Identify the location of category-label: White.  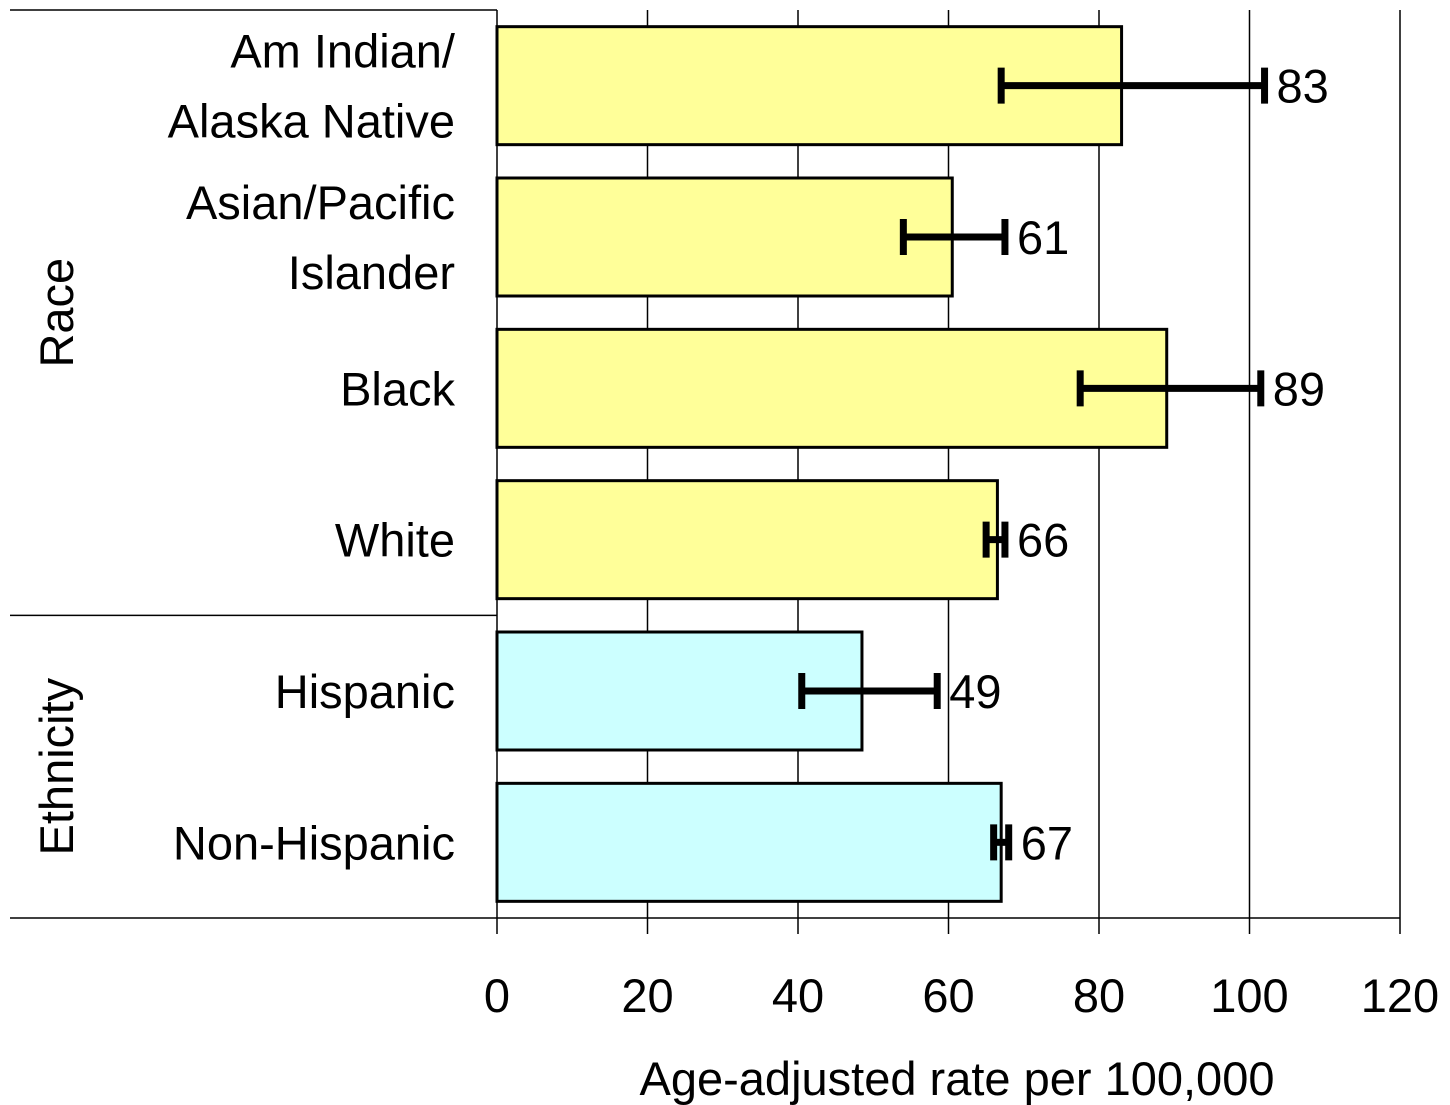
(395, 540).